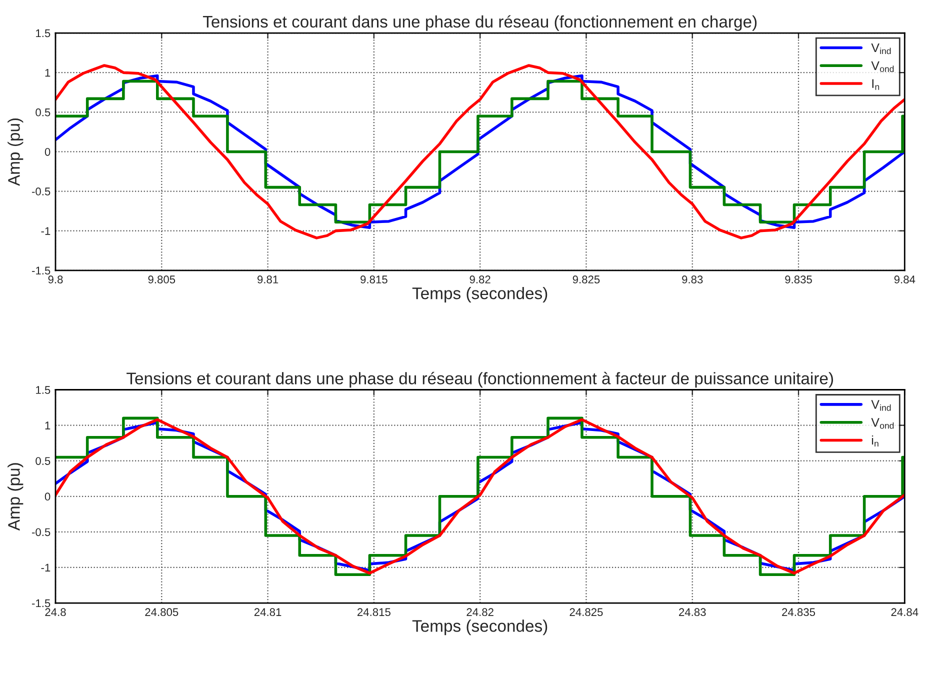 The height and width of the screenshot is (688, 925). Describe the element at coordinates (480, 280) in the screenshot. I see `x-tick-label: 9.82` at that location.